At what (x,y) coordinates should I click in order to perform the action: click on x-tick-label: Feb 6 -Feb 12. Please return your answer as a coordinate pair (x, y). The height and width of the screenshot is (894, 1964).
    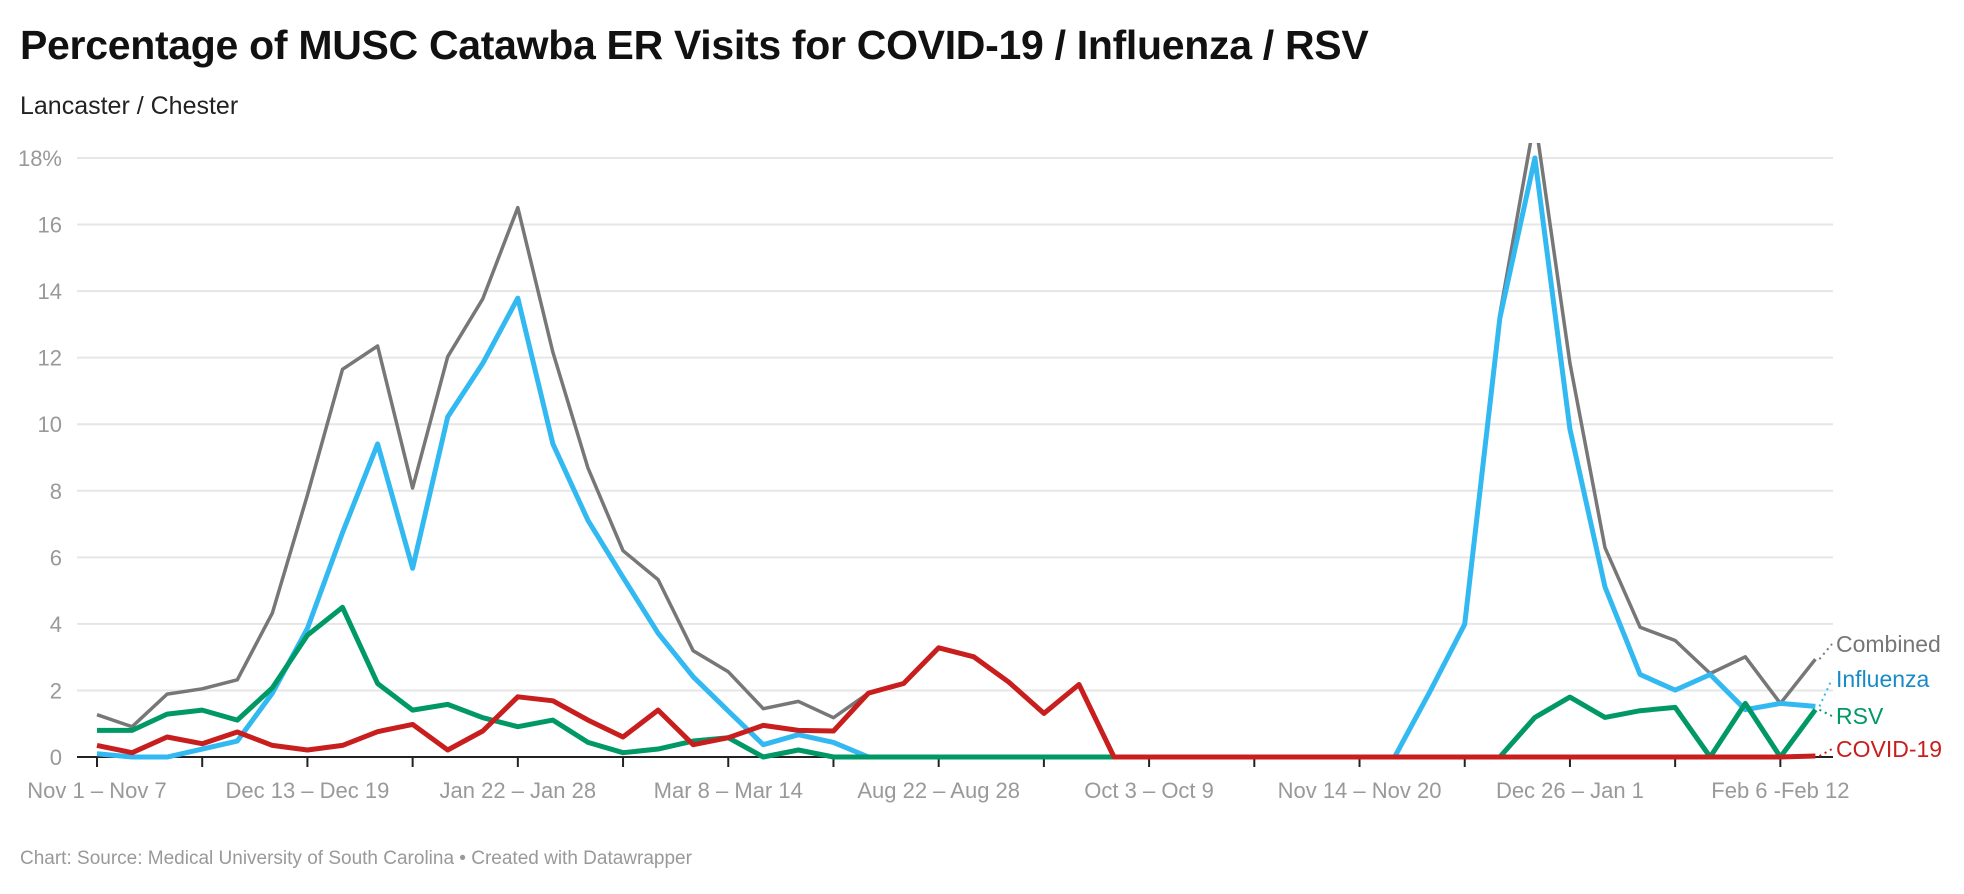
    Looking at the image, I should click on (1780, 790).